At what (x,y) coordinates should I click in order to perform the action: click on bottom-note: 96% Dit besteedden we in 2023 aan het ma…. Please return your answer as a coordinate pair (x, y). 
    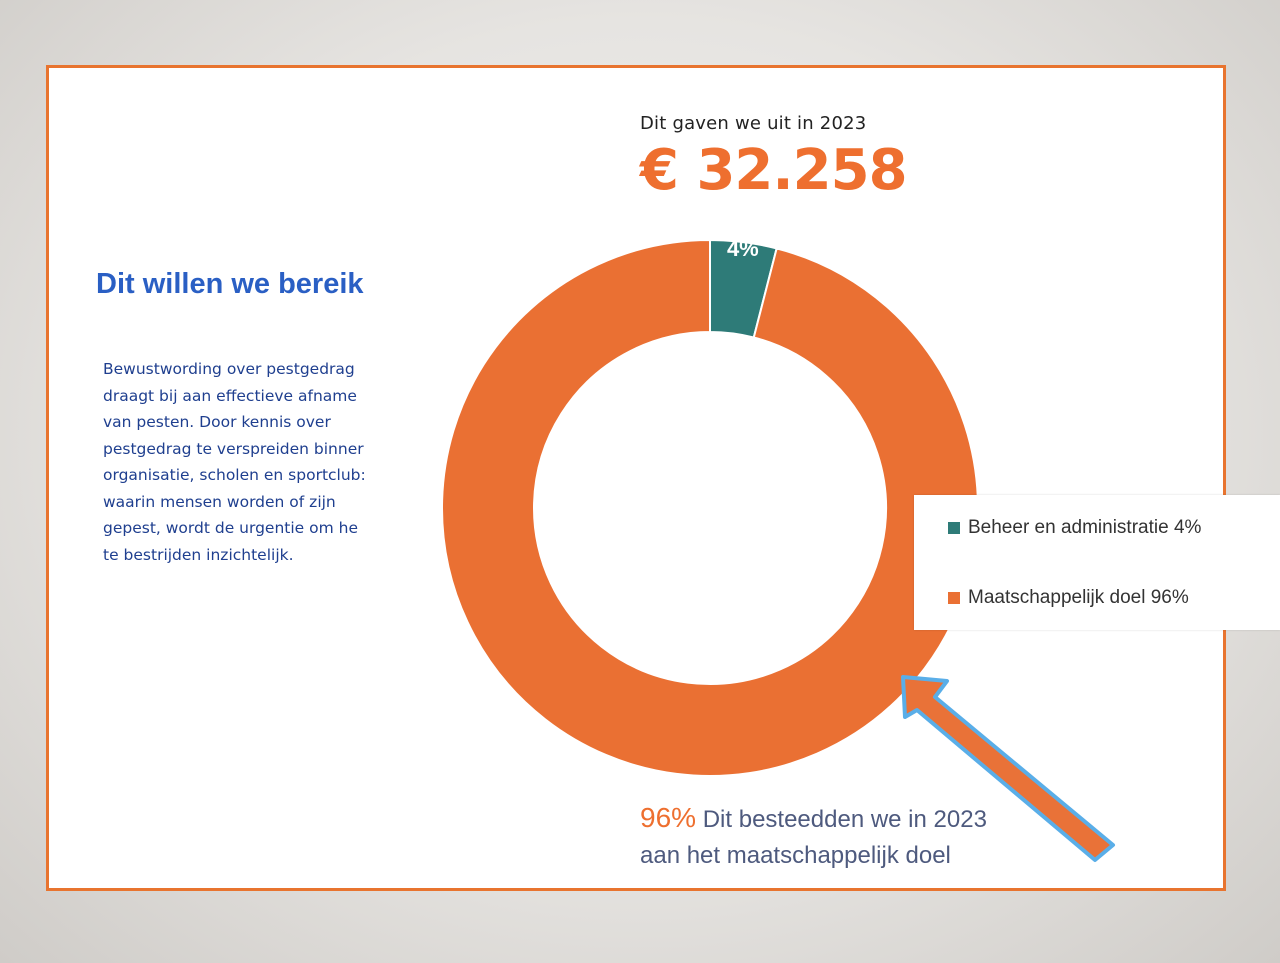
    Looking at the image, I should click on (813, 837).